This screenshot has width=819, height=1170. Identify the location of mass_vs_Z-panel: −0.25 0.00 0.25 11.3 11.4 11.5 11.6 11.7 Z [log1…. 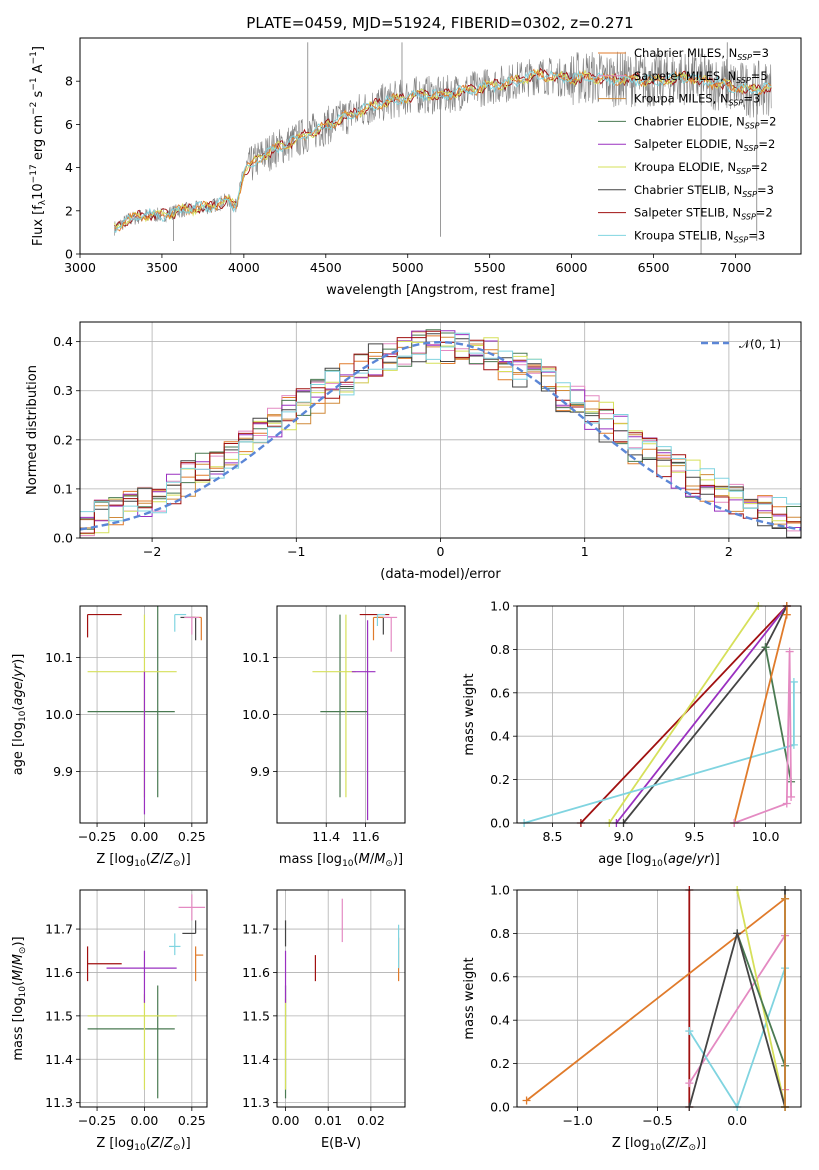
(109, 1021).